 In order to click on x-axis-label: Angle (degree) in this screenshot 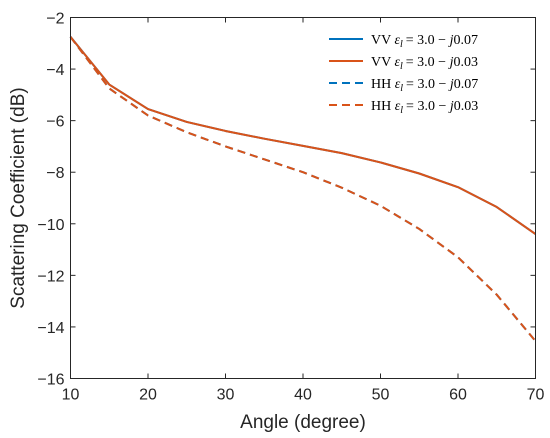, I will do `click(303, 422)`.